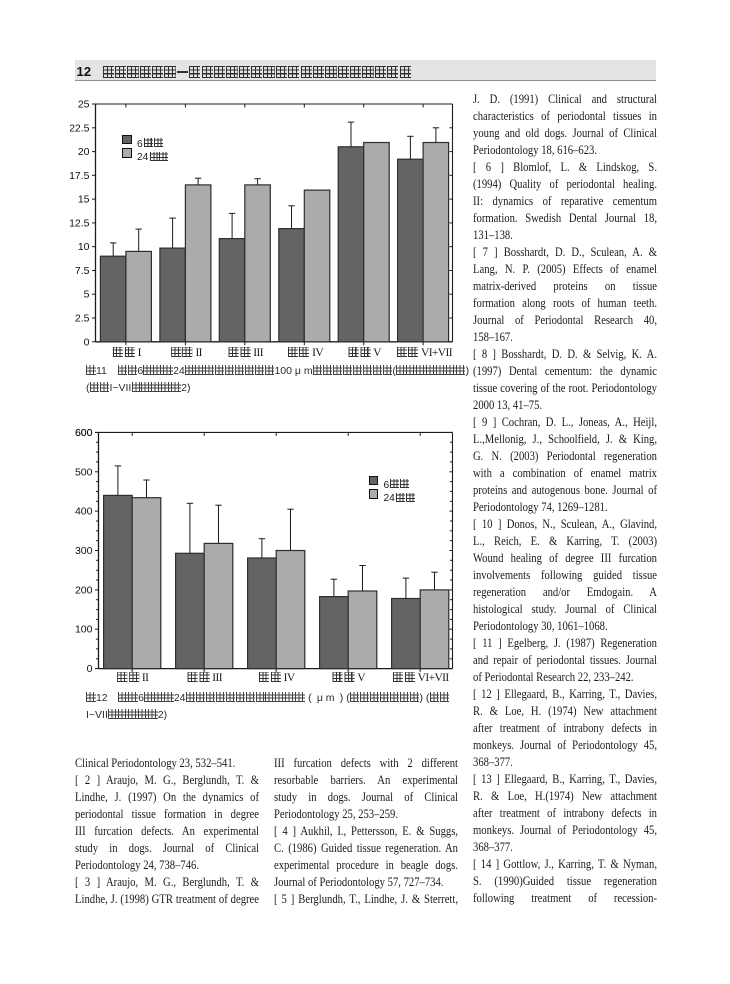 This screenshot has height=984, width=730. Describe the element at coordinates (84, 200) in the screenshot. I see `svg-text: 15` at that location.